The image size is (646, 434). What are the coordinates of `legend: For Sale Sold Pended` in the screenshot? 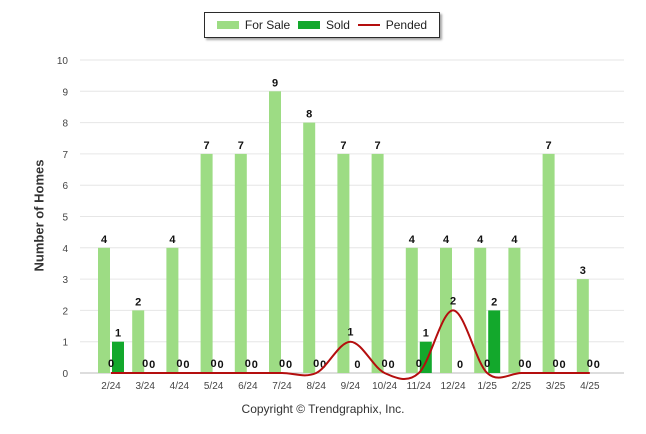 It's located at (322, 25).